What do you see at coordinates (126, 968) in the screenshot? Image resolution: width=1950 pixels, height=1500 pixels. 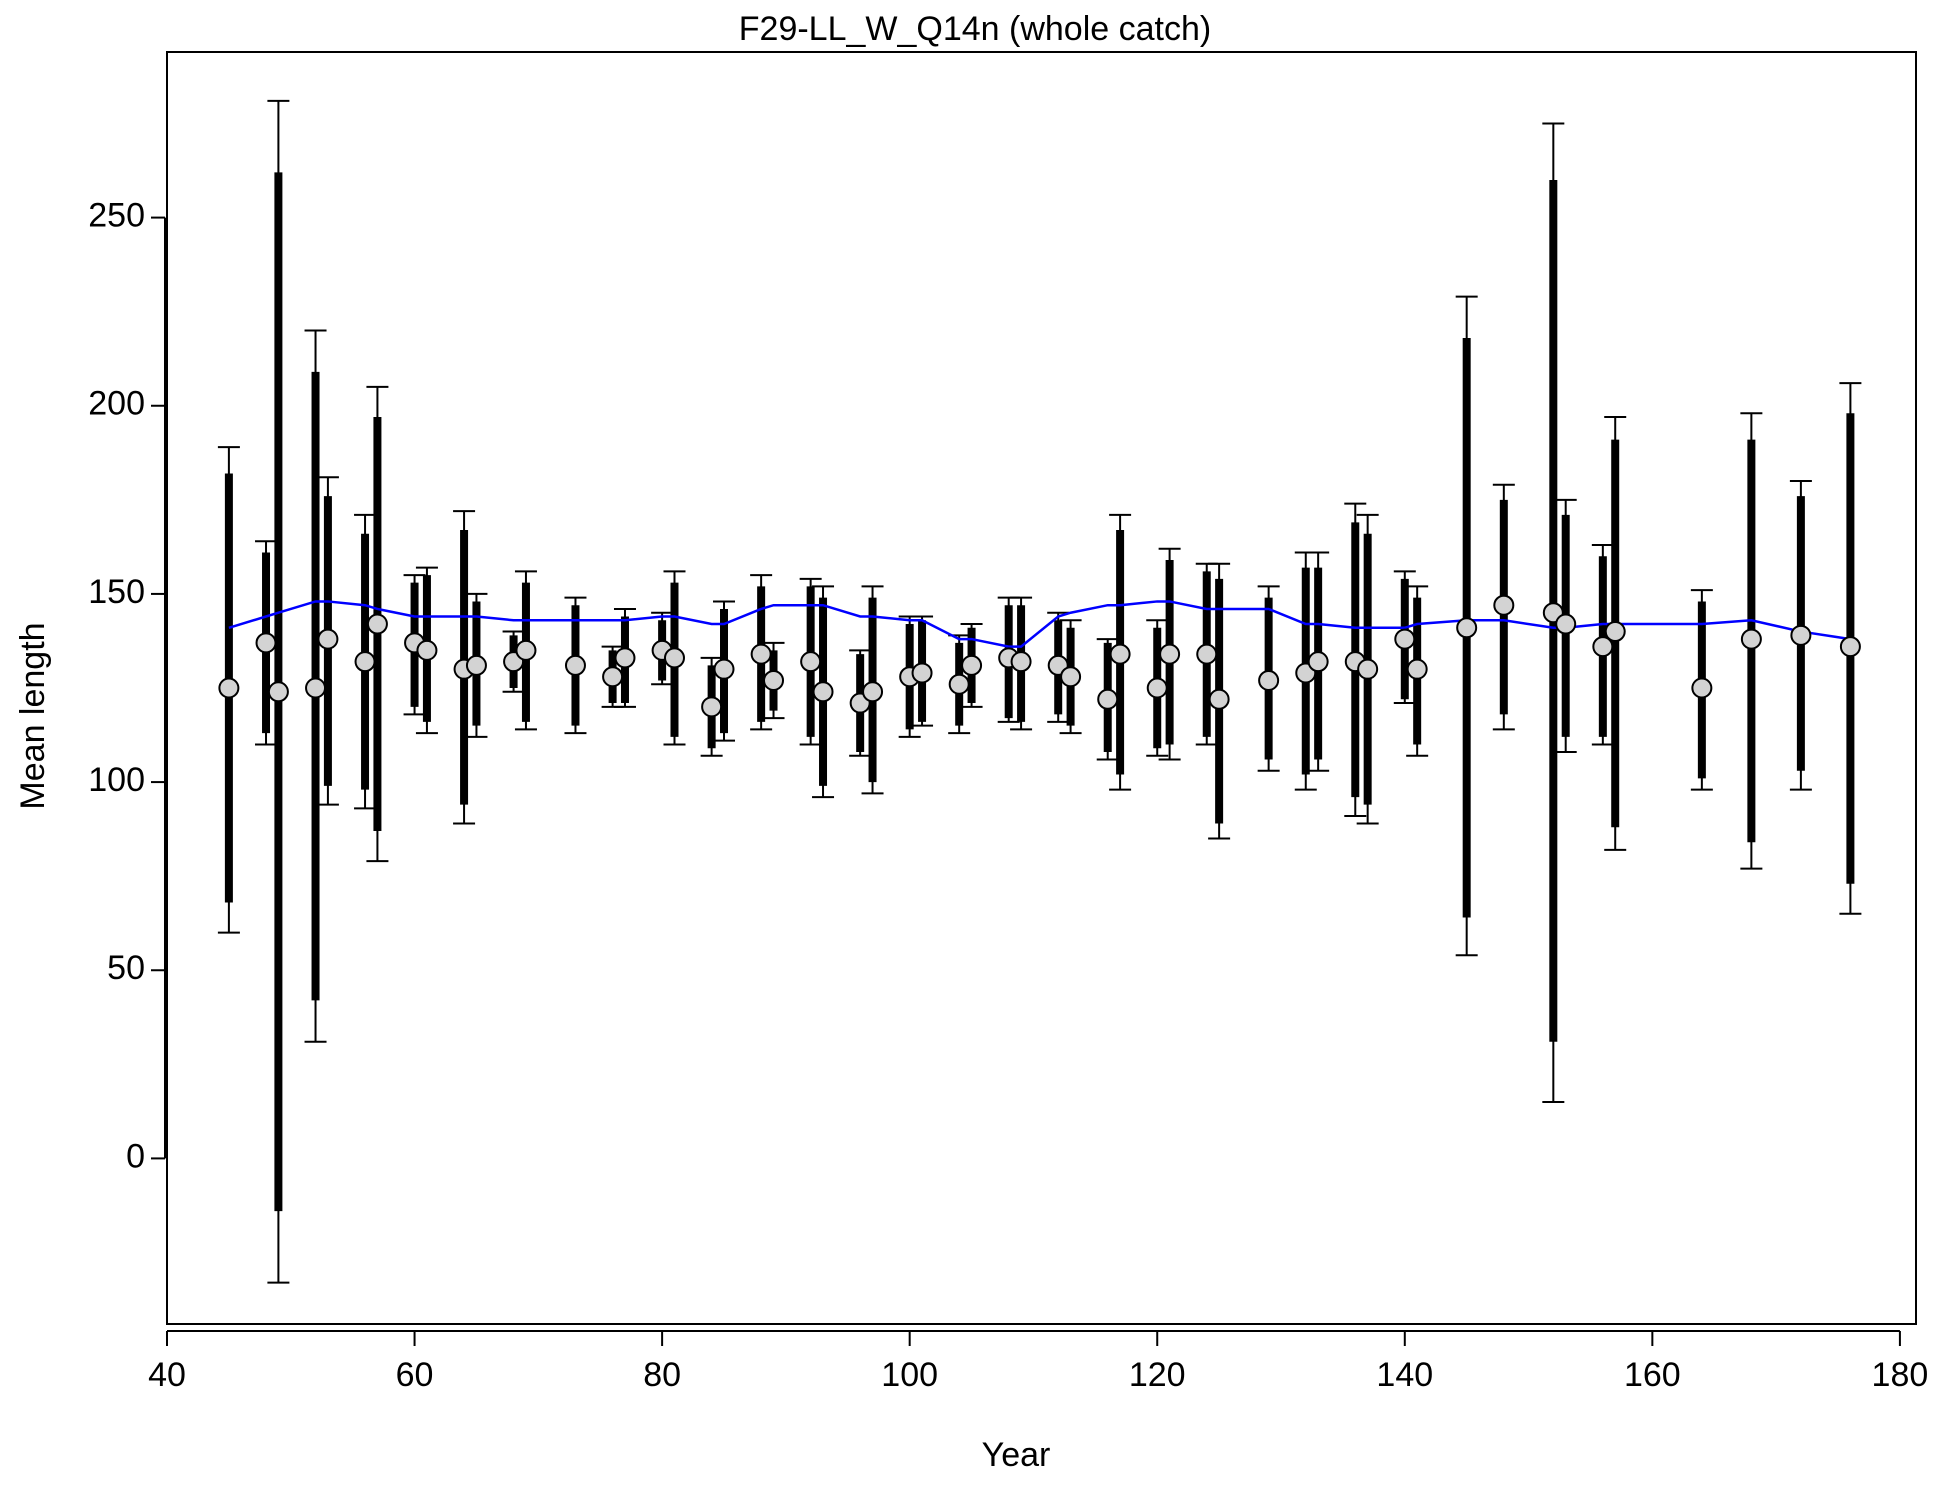 I see `y-tick-label: 50` at bounding box center [126, 968].